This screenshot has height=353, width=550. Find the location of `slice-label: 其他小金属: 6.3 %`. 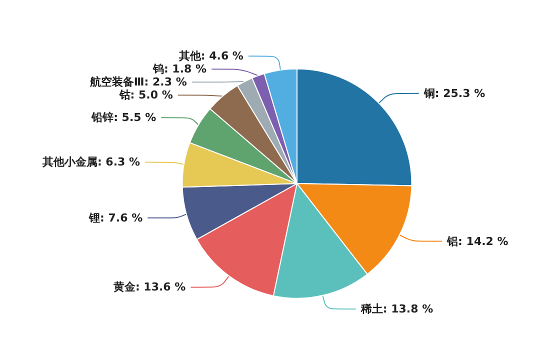

slice-label: 其他小金属: 6.3 % is located at coordinates (90, 162).